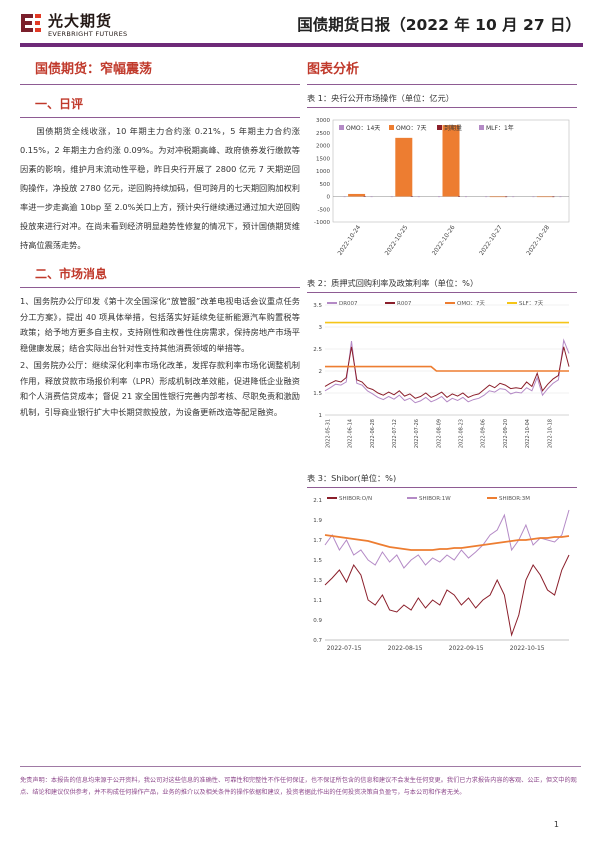  Describe the element at coordinates (514, 499) in the screenshot. I see `legend-label: SHIBOR:3M` at that location.